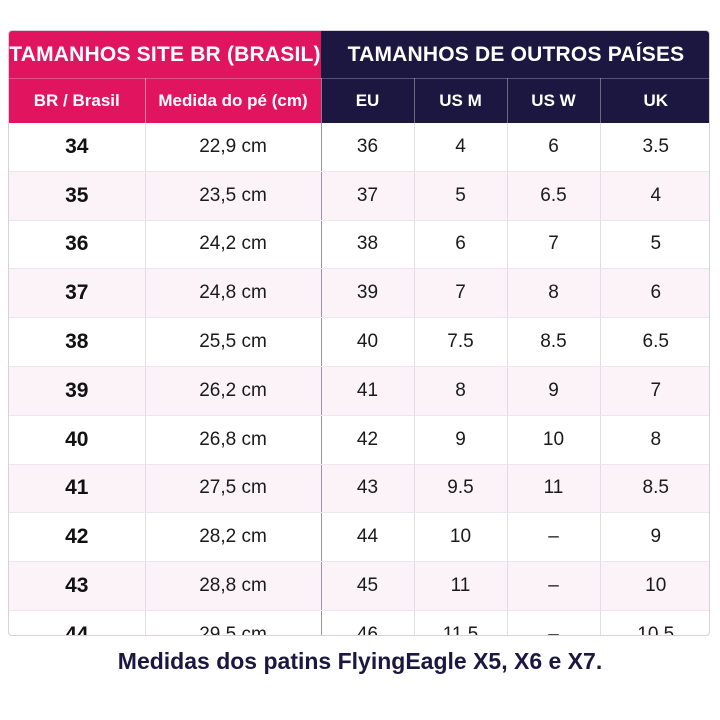 Image resolution: width=720 pixels, height=720 pixels. I want to click on cell-us-w-size: 8.5, so click(554, 342).